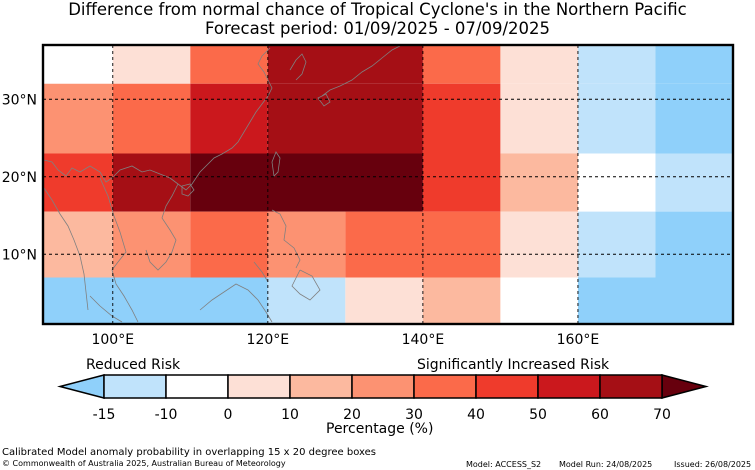  What do you see at coordinates (504, 464) in the screenshot?
I see `footer-model: Model: ACCESS_S2` at bounding box center [504, 464].